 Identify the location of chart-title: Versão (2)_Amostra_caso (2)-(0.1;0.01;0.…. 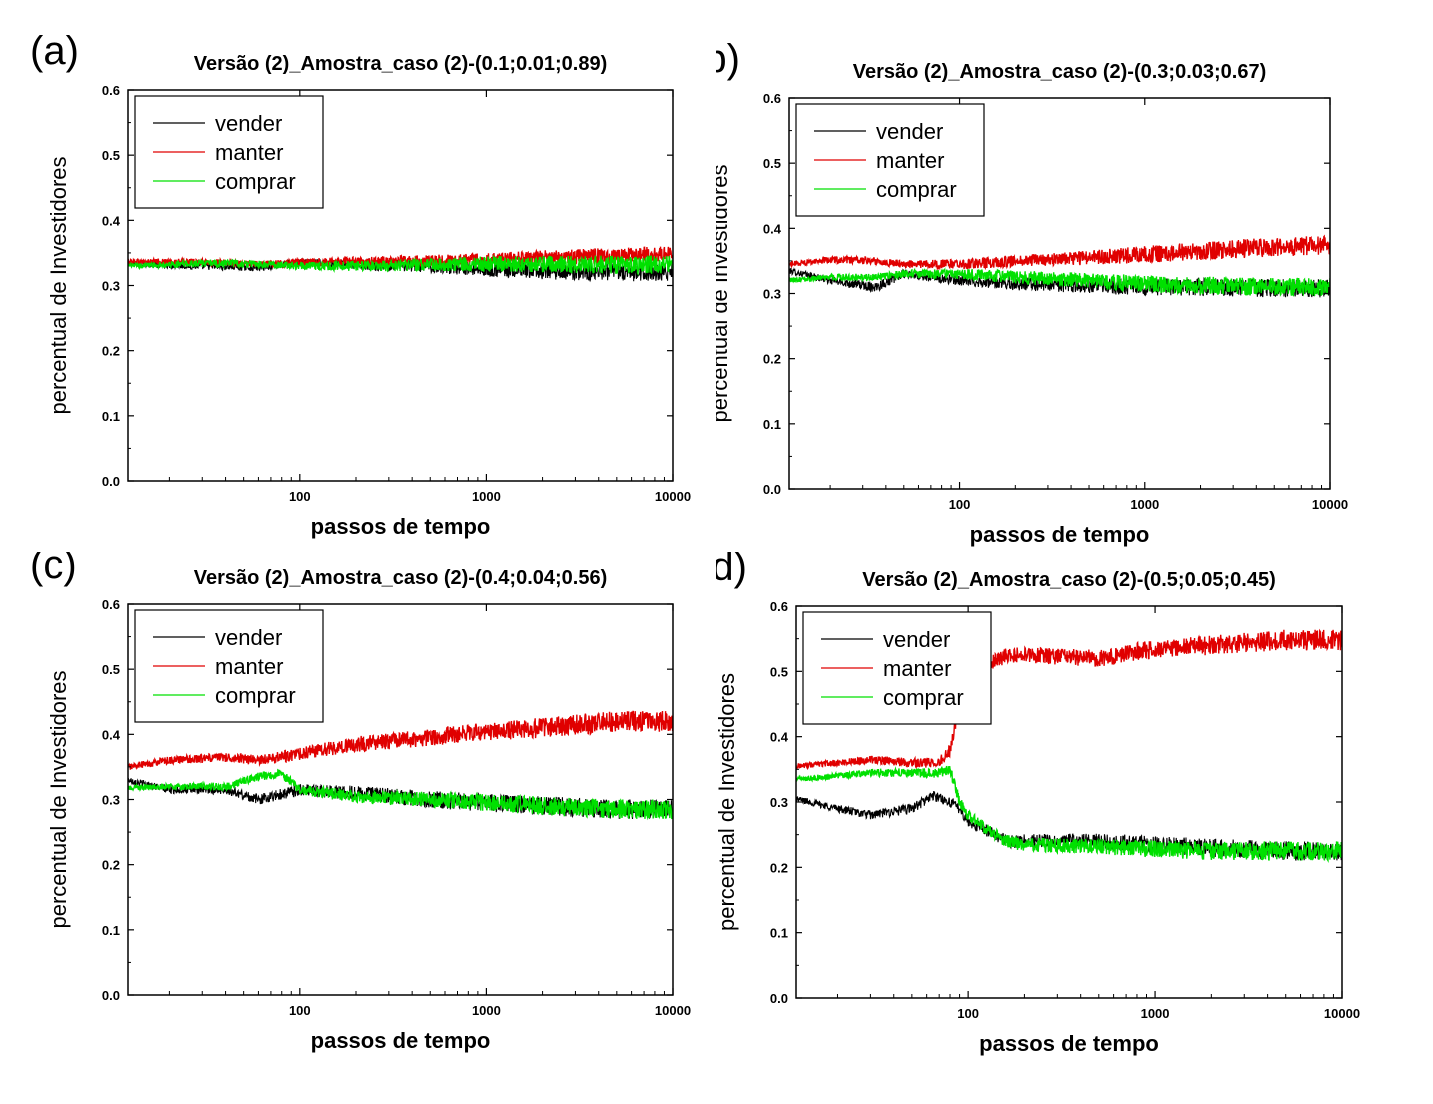
(401, 64).